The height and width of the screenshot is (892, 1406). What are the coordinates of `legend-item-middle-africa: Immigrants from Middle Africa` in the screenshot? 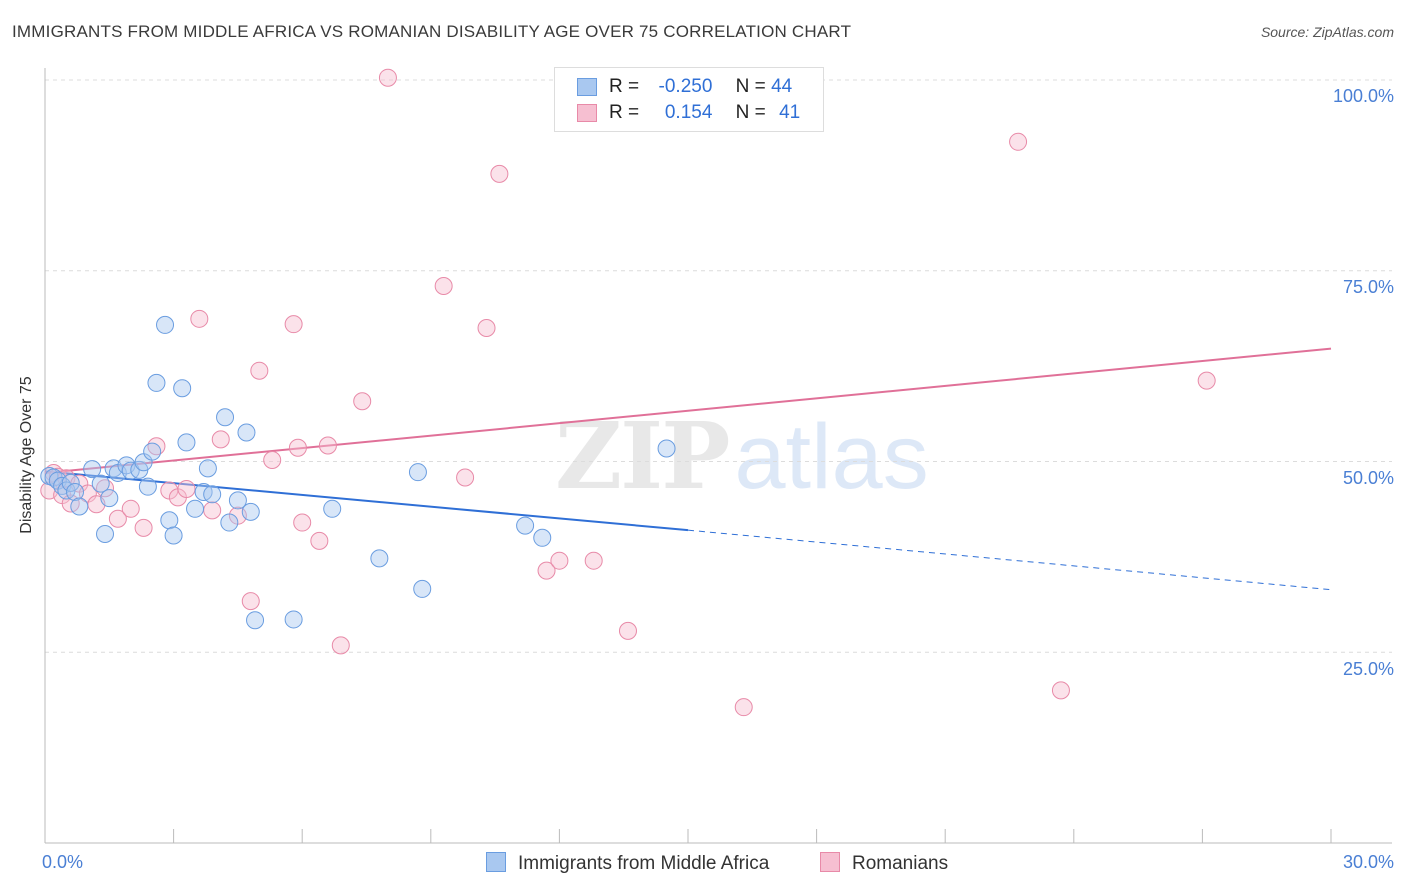 It's located at (627, 863).